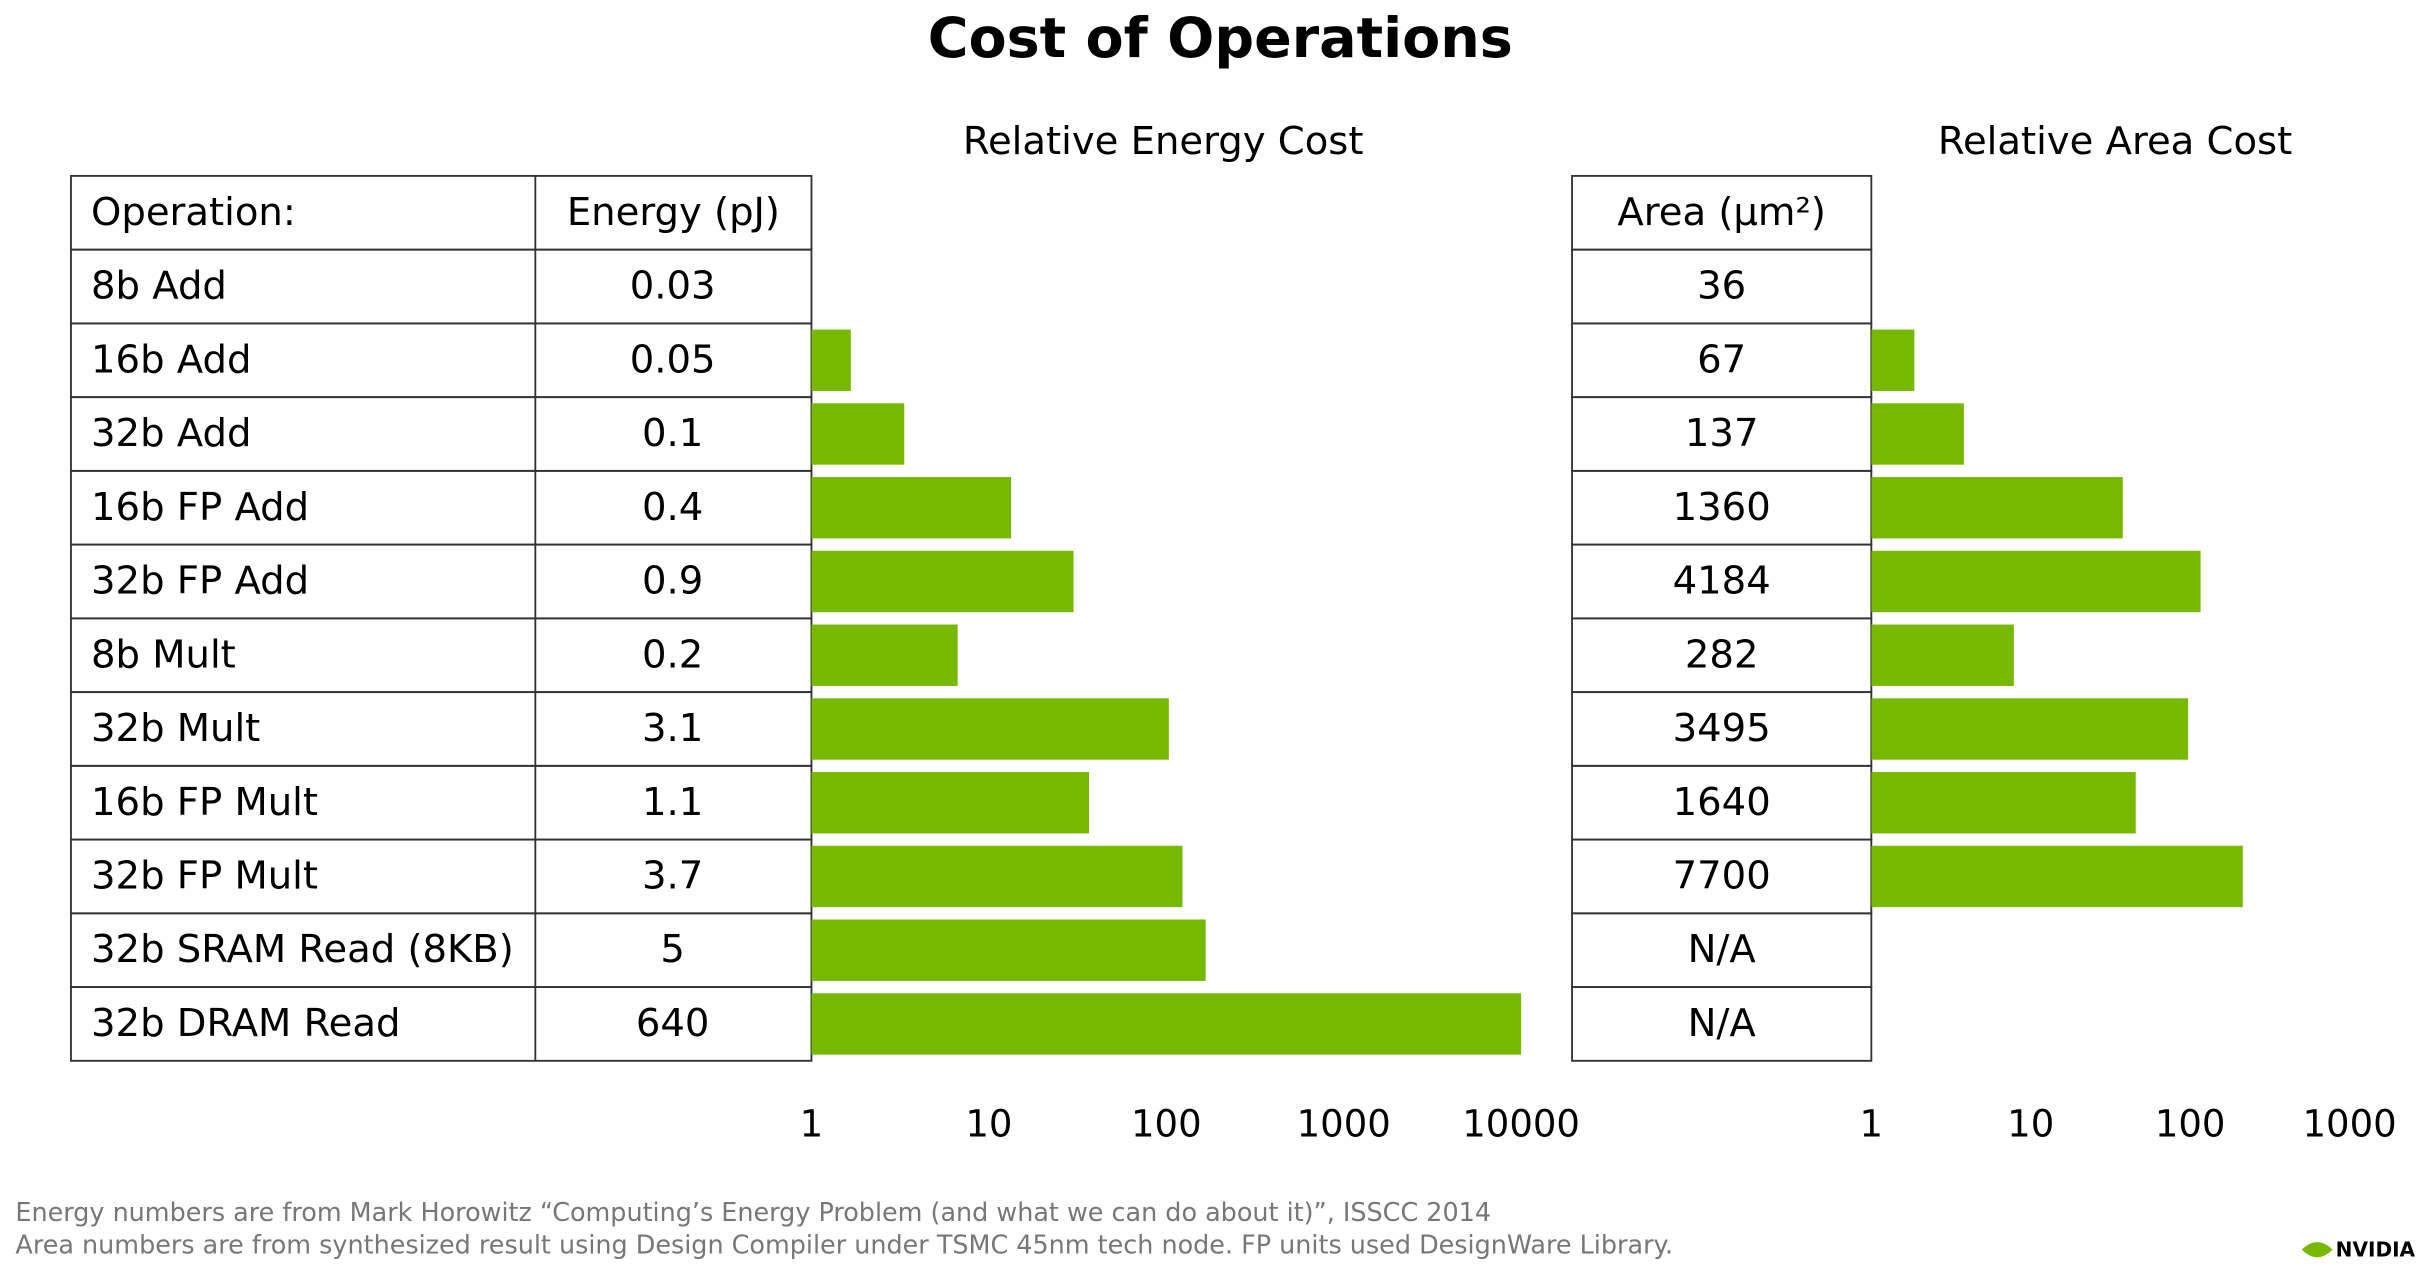  What do you see at coordinates (1722, 581) in the screenshot?
I see `value-cell: 4184` at bounding box center [1722, 581].